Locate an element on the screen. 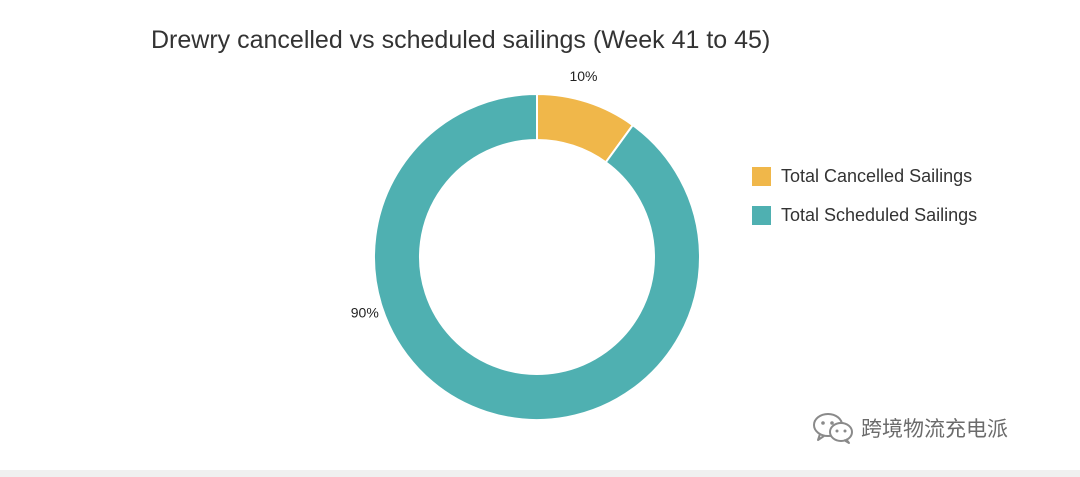  wechat-icon is located at coordinates (833, 428).